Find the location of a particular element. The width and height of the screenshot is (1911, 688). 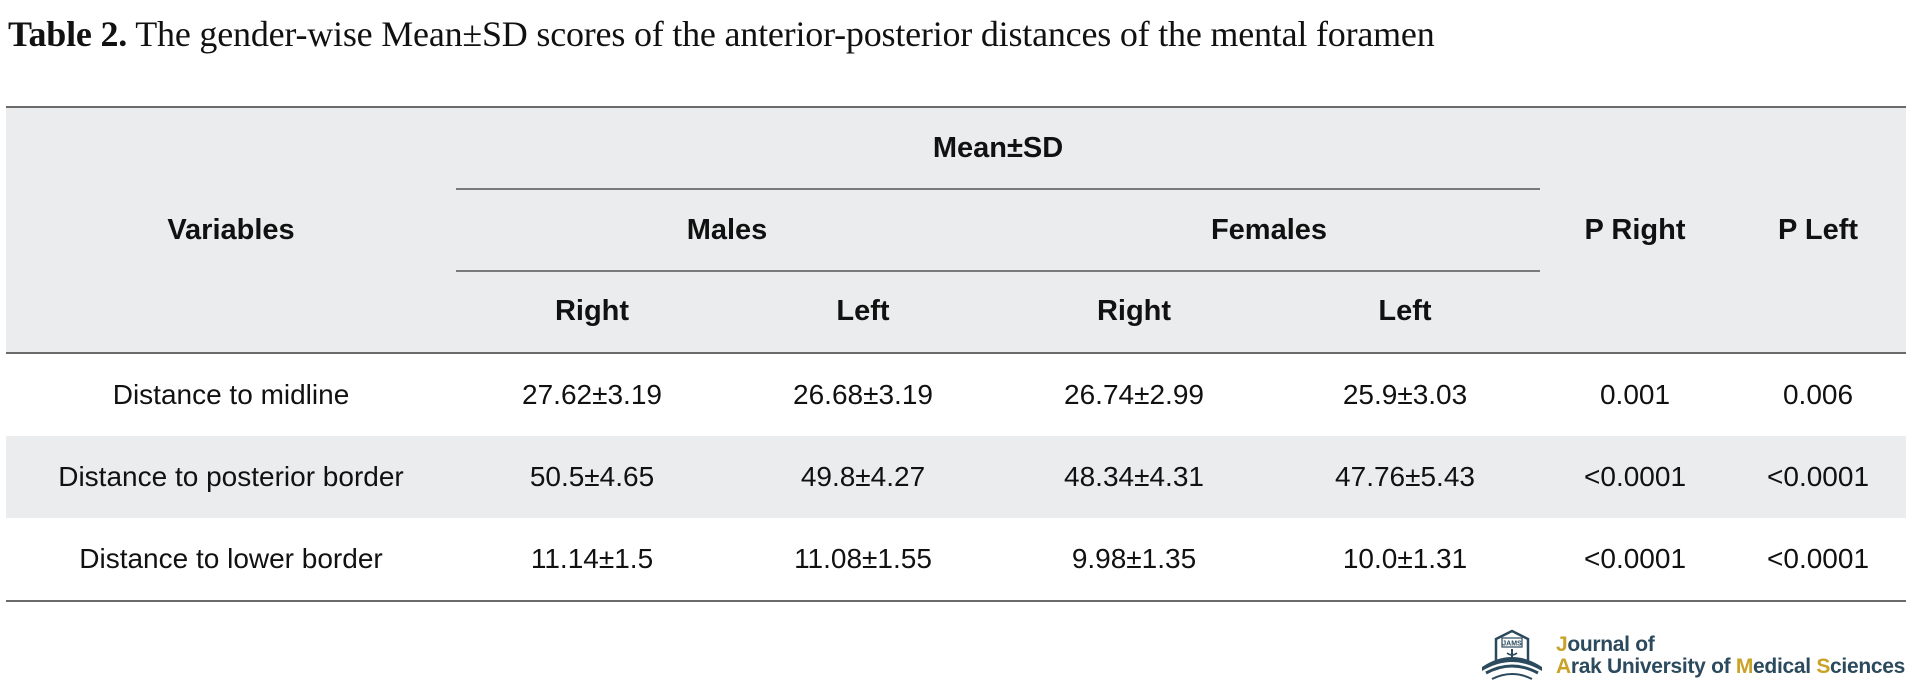

cell-males-right: 11.14±1.5 is located at coordinates (592, 558).